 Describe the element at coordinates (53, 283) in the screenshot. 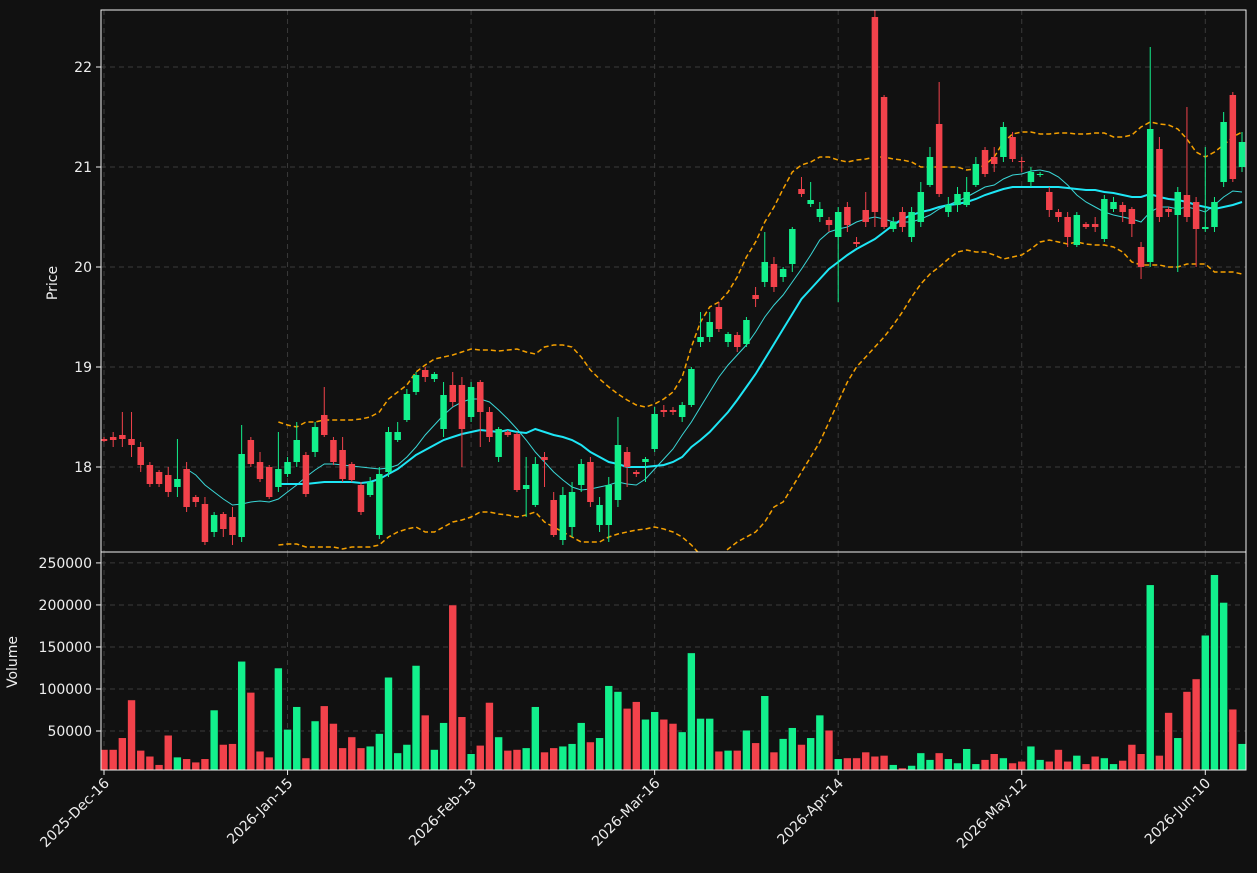

I see `y-axis-label: Price` at that location.